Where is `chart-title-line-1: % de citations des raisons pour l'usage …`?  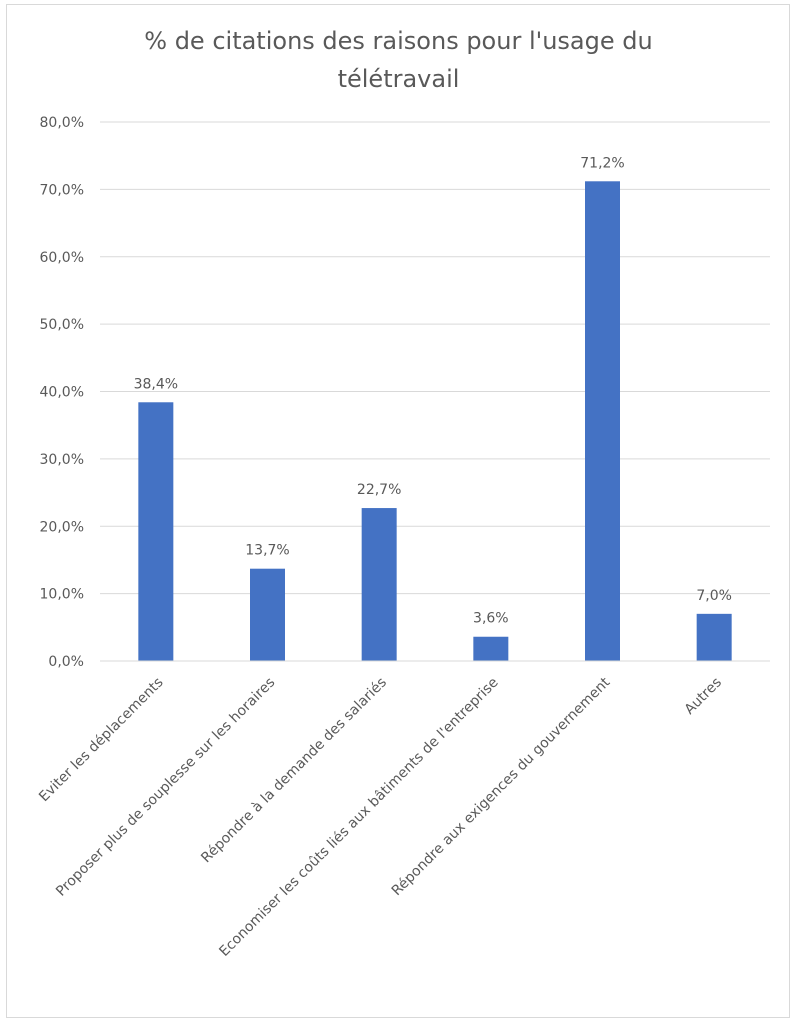 chart-title-line-1: % de citations des raisons pour l'usage … is located at coordinates (398, 41).